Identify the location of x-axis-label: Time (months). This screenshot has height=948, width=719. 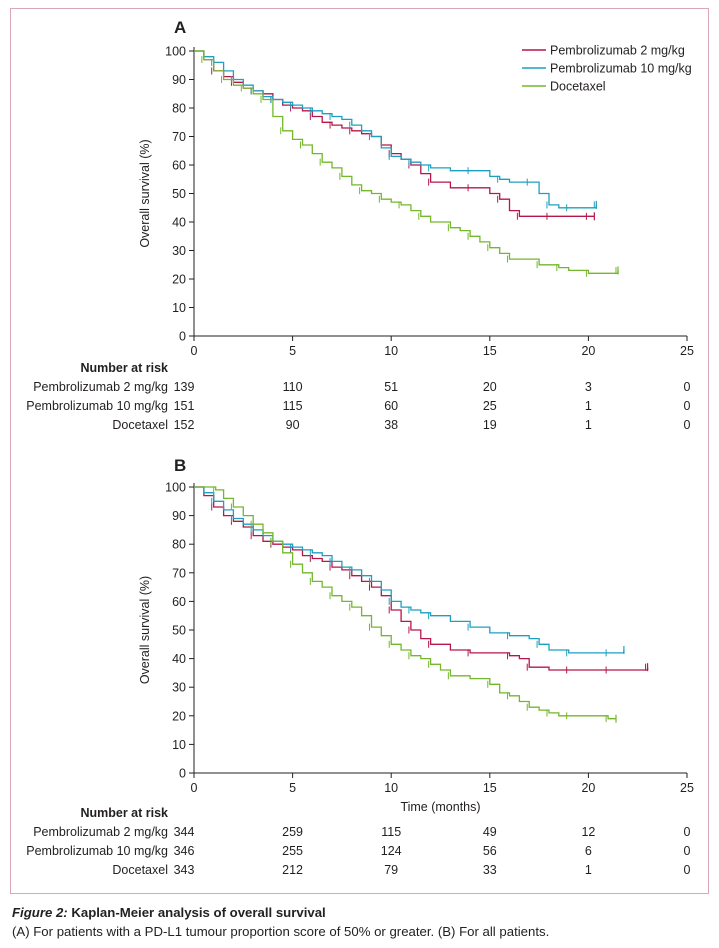
(440, 807).